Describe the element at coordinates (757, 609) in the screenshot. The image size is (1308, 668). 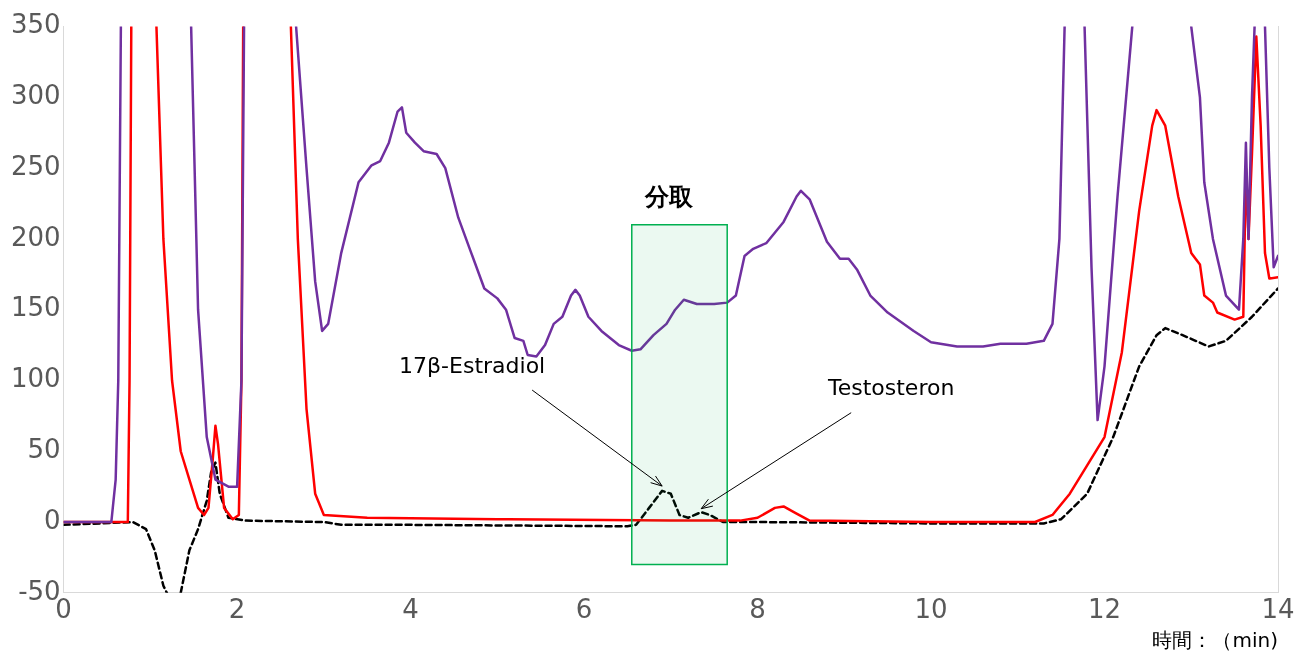
I see `x-tick-label: 8` at that location.